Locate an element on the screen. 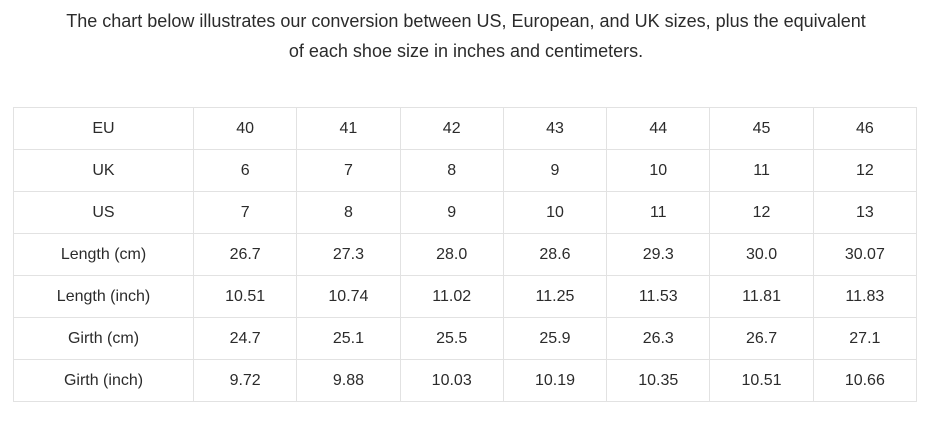  table-cell: 46 is located at coordinates (865, 128).